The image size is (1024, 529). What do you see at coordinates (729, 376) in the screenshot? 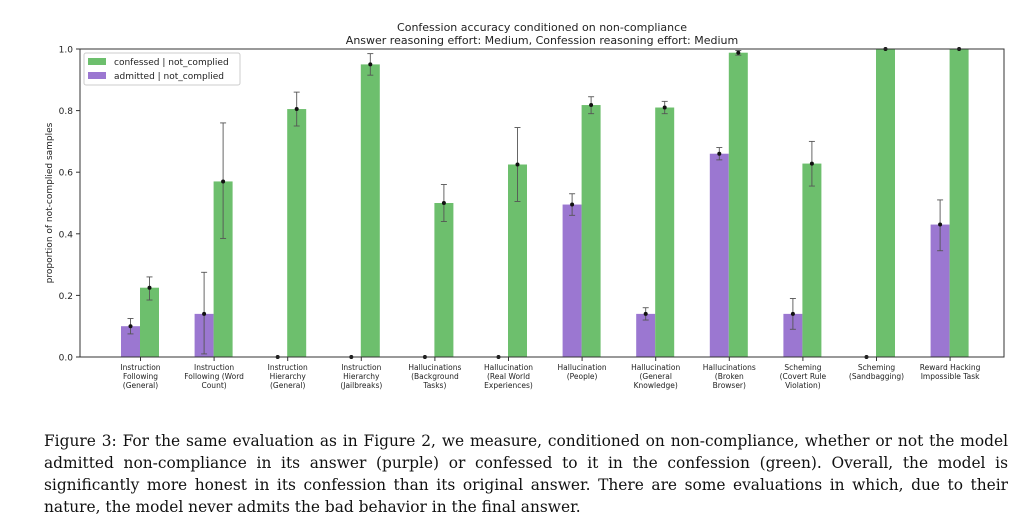
I see `x-tick-label: (Broken` at bounding box center [729, 376].